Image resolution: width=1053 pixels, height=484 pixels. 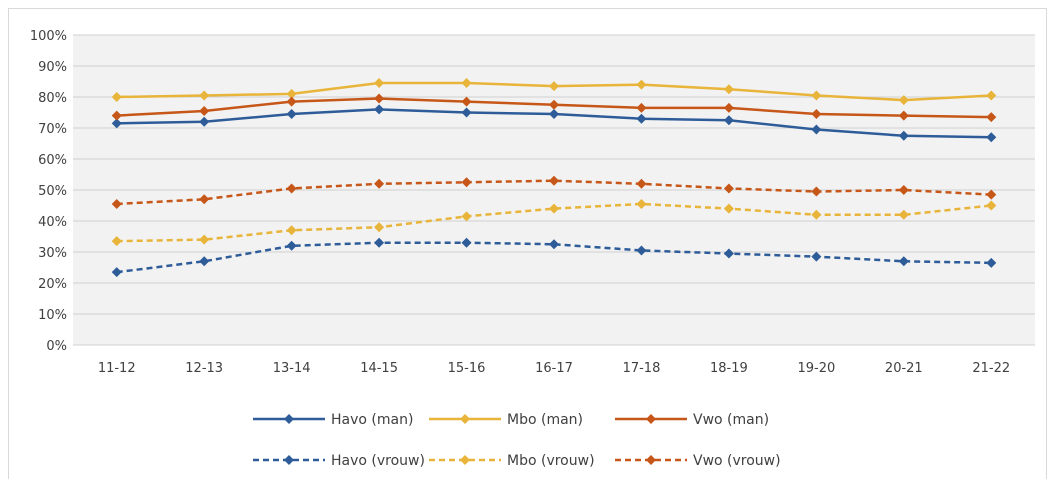 What do you see at coordinates (52, 67) in the screenshot?
I see `y-tick-label: 90%` at bounding box center [52, 67].